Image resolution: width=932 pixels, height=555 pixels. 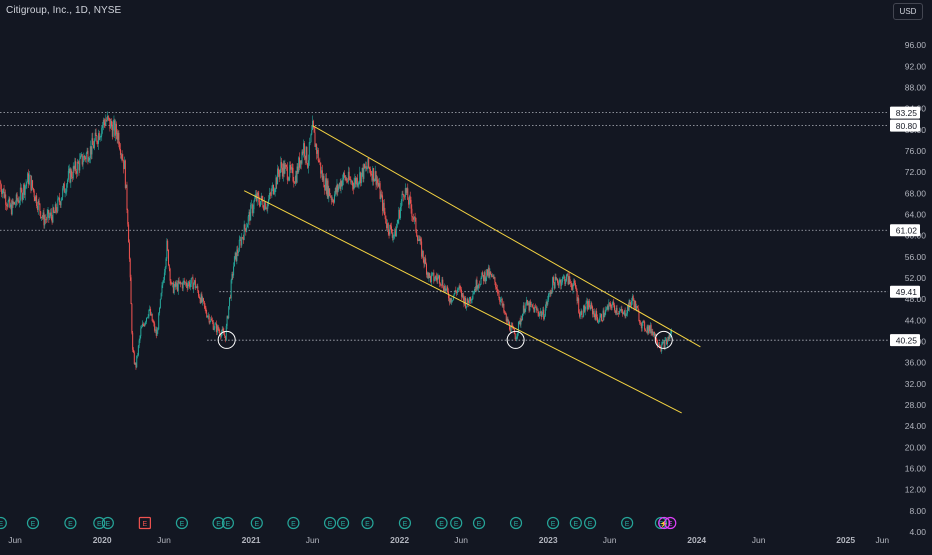 I want to click on level-price-badge, so click(x=905, y=230).